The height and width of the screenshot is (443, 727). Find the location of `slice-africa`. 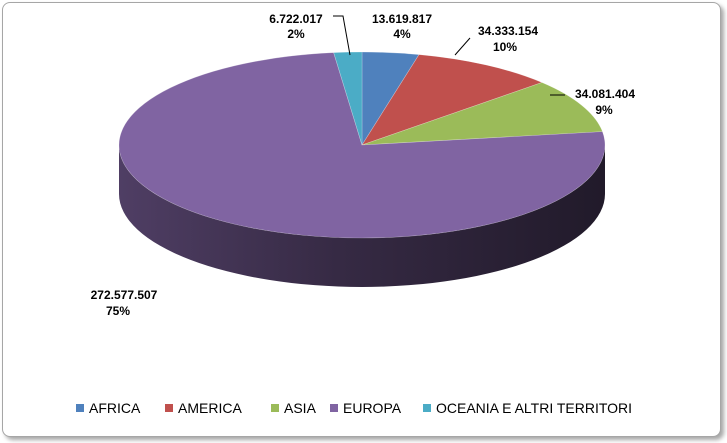

slice-africa is located at coordinates (390, 99).